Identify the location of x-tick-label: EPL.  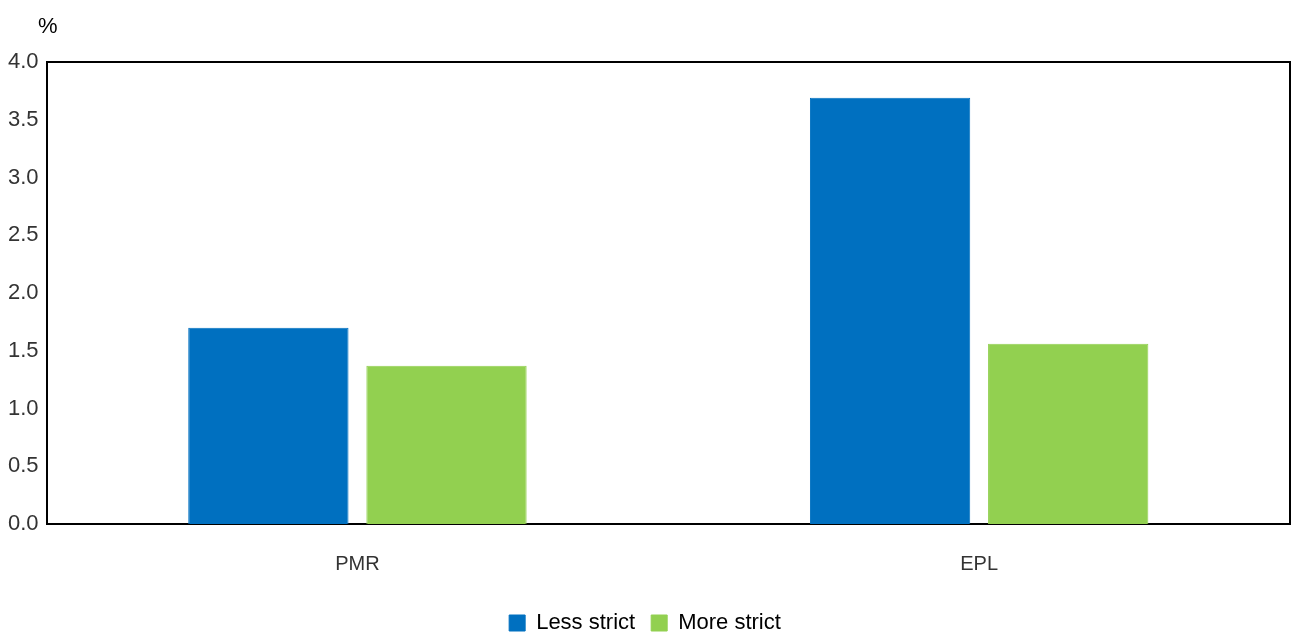
(979, 562).